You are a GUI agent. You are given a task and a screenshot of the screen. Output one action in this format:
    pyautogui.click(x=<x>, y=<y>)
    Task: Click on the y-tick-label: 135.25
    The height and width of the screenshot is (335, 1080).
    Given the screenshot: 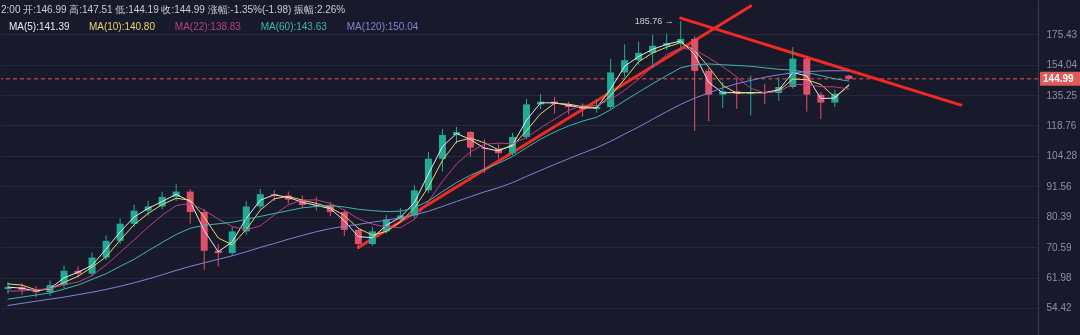 What is the action you would take?
    pyautogui.click(x=1062, y=95)
    